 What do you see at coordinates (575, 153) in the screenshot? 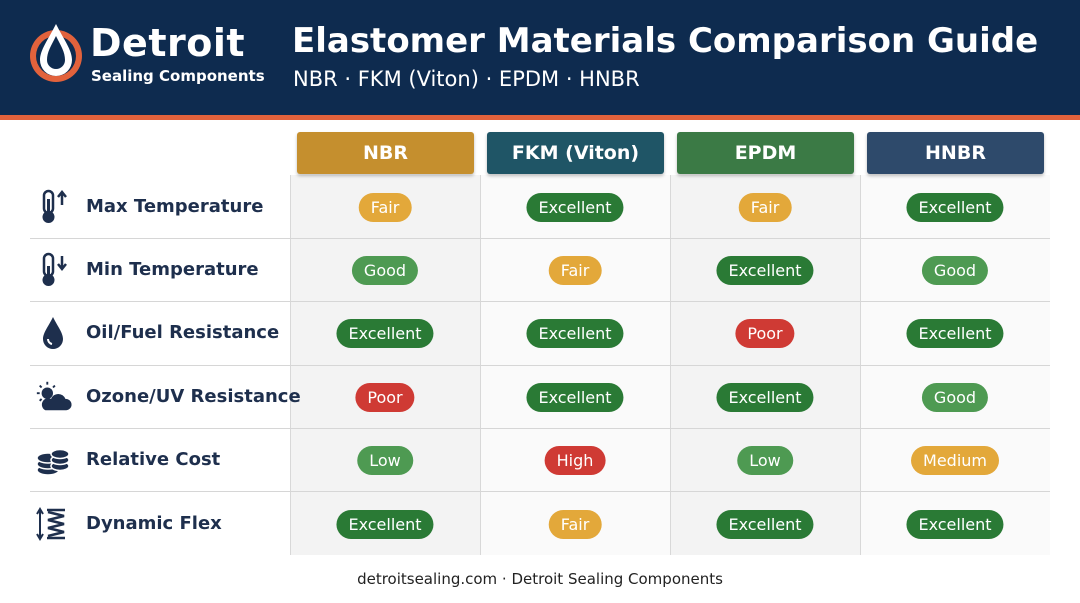
I see `column-header-fkm: FKM (Viton)` at bounding box center [575, 153].